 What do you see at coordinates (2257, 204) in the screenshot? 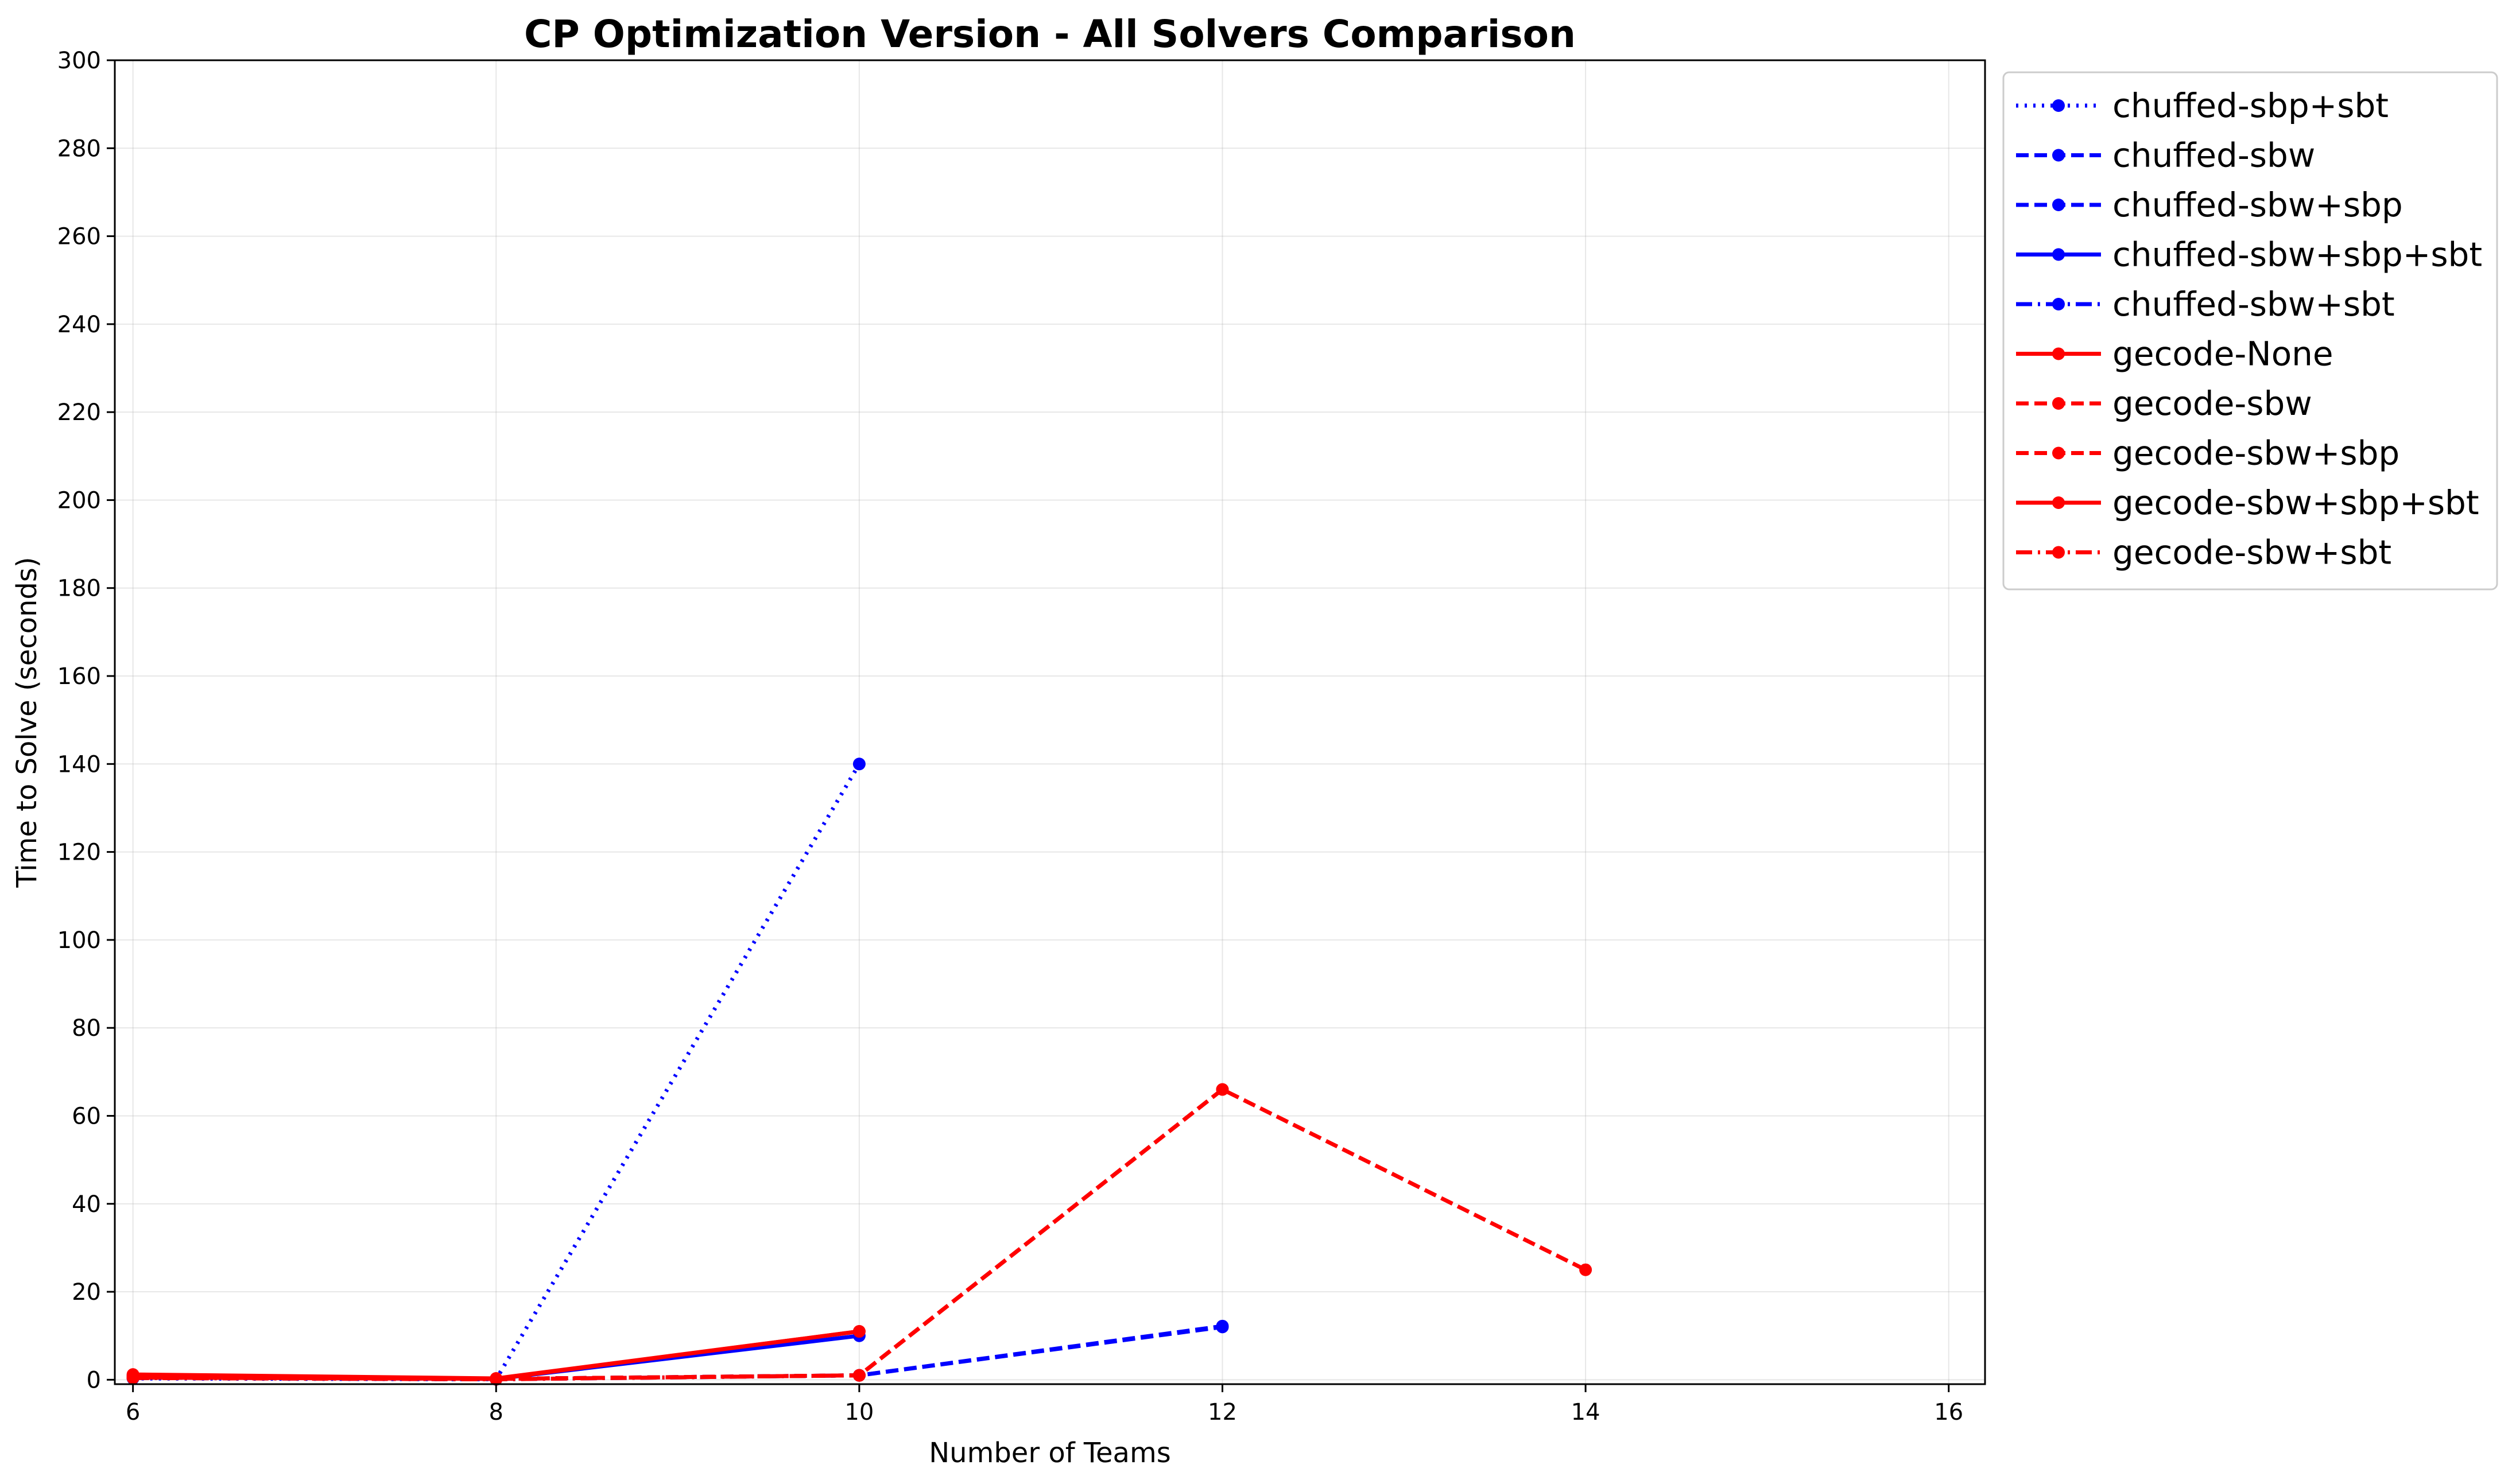
I see `legend-label: chuffed-sbw+sbp` at bounding box center [2257, 204].